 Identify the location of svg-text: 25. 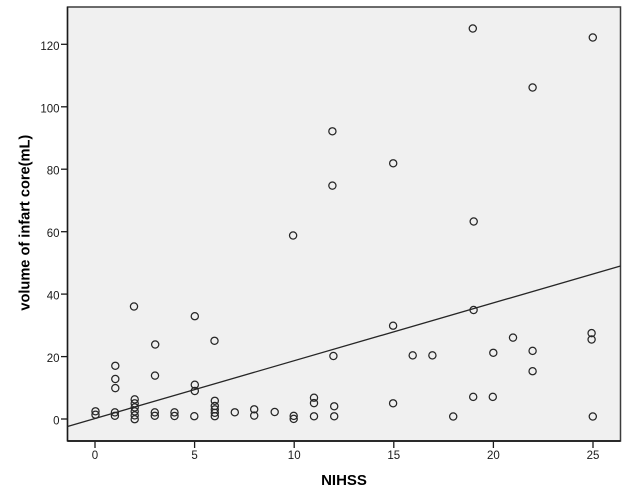
(593, 456).